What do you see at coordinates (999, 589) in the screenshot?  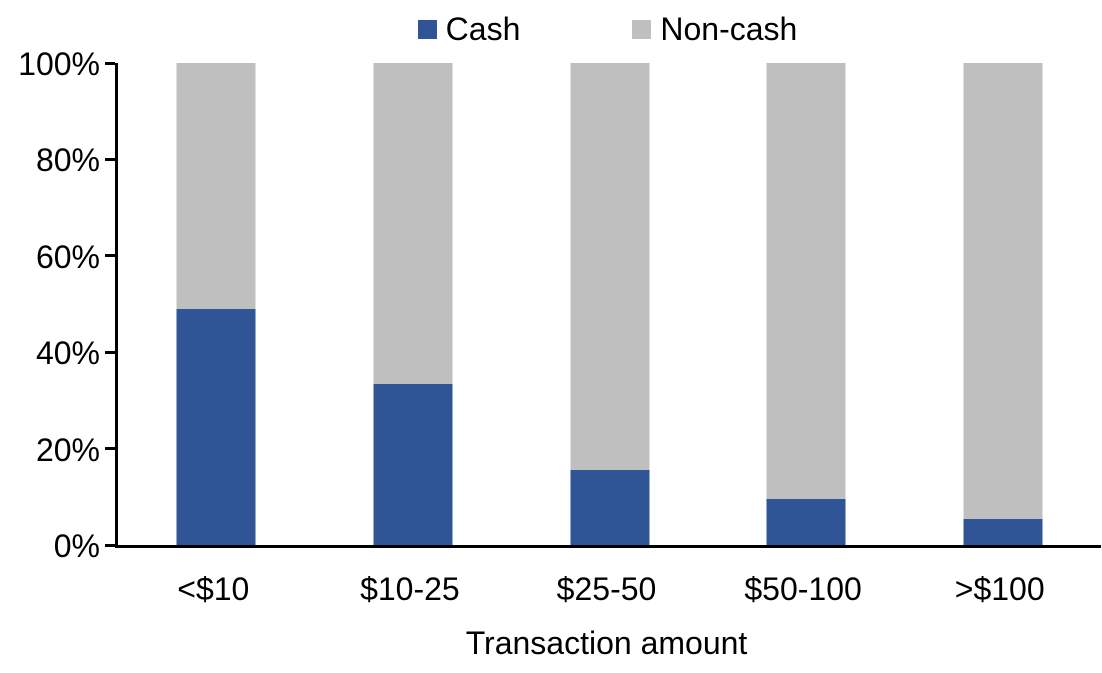 I see `x-tick-label: >$100` at bounding box center [999, 589].